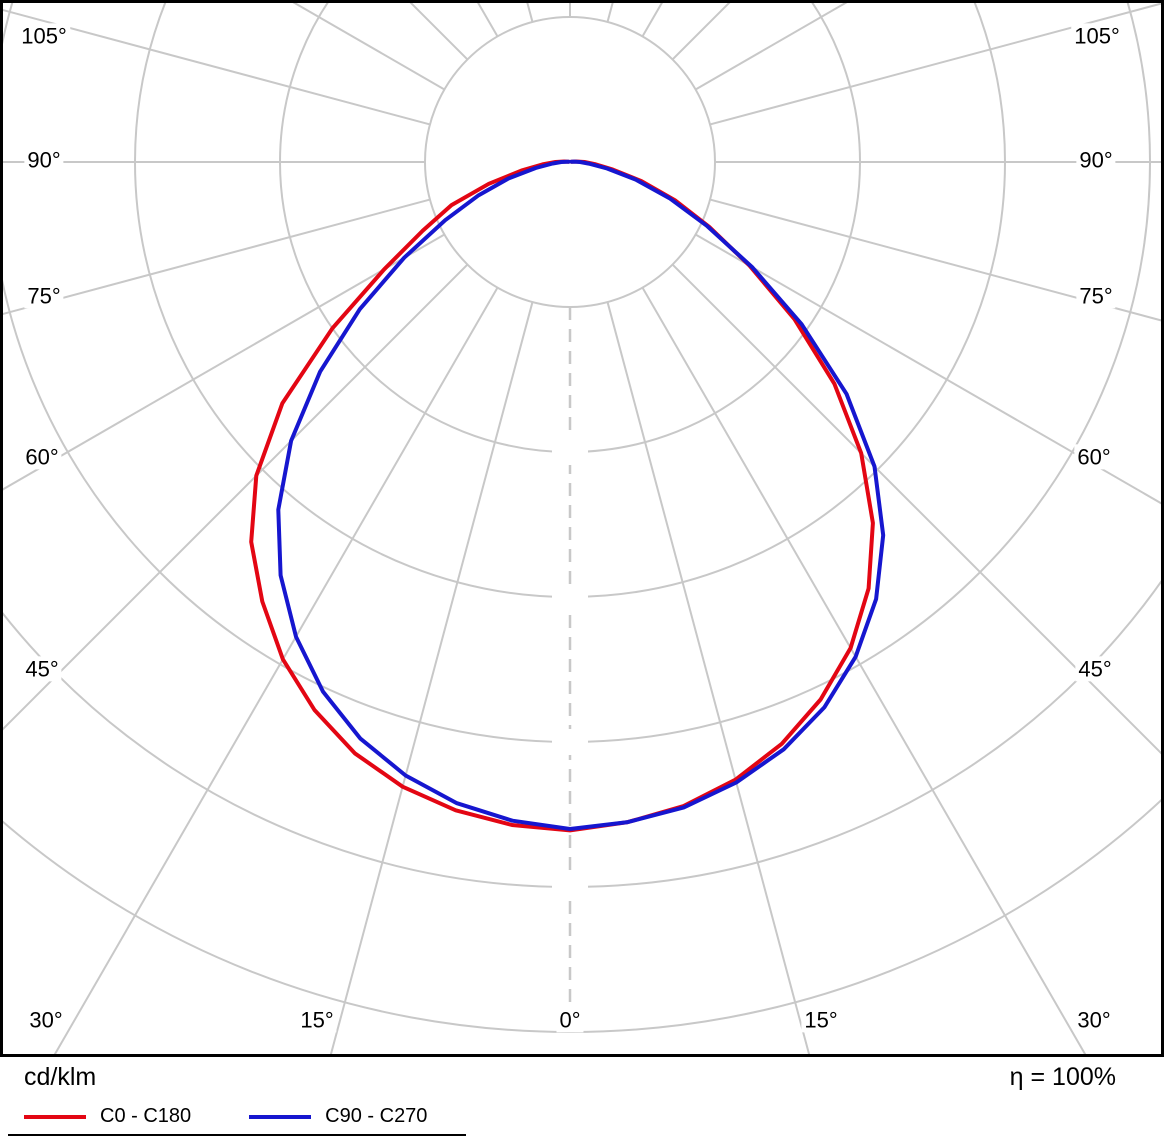 Image resolution: width=1164 pixels, height=1140 pixels. I want to click on legend-underline, so click(237, 1135).